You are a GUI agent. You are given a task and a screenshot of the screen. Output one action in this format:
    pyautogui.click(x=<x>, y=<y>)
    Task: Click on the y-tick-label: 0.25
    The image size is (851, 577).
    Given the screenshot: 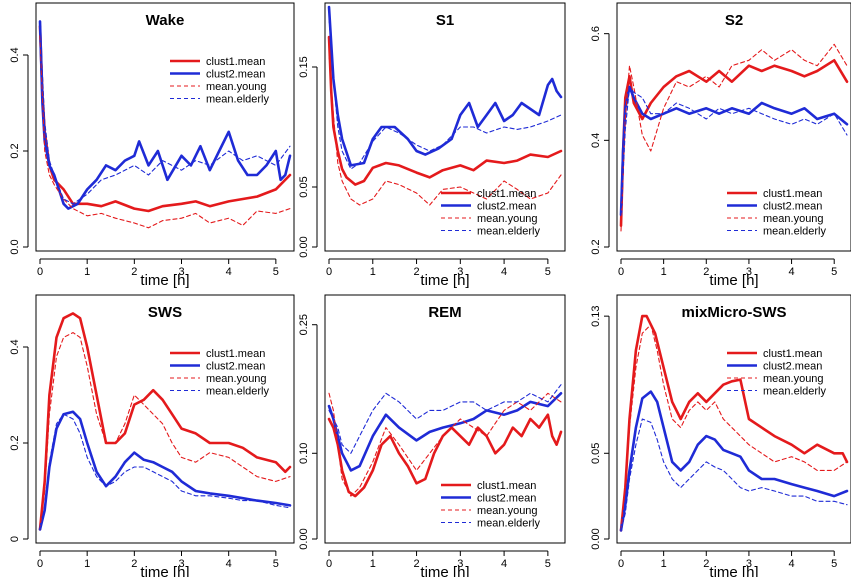 What is the action you would take?
    pyautogui.click(x=304, y=324)
    